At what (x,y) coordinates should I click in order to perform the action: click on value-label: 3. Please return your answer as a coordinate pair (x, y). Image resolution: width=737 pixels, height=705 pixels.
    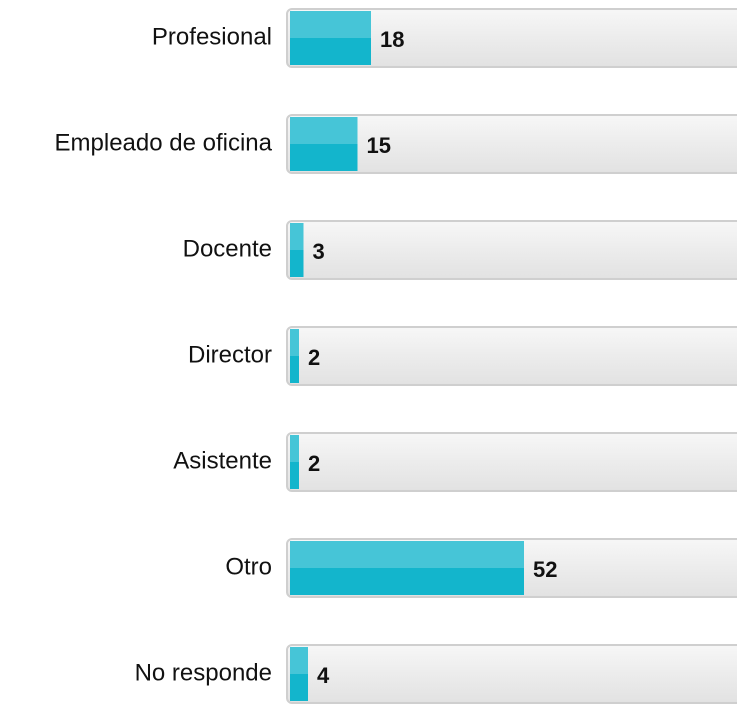
    Looking at the image, I should click on (319, 251).